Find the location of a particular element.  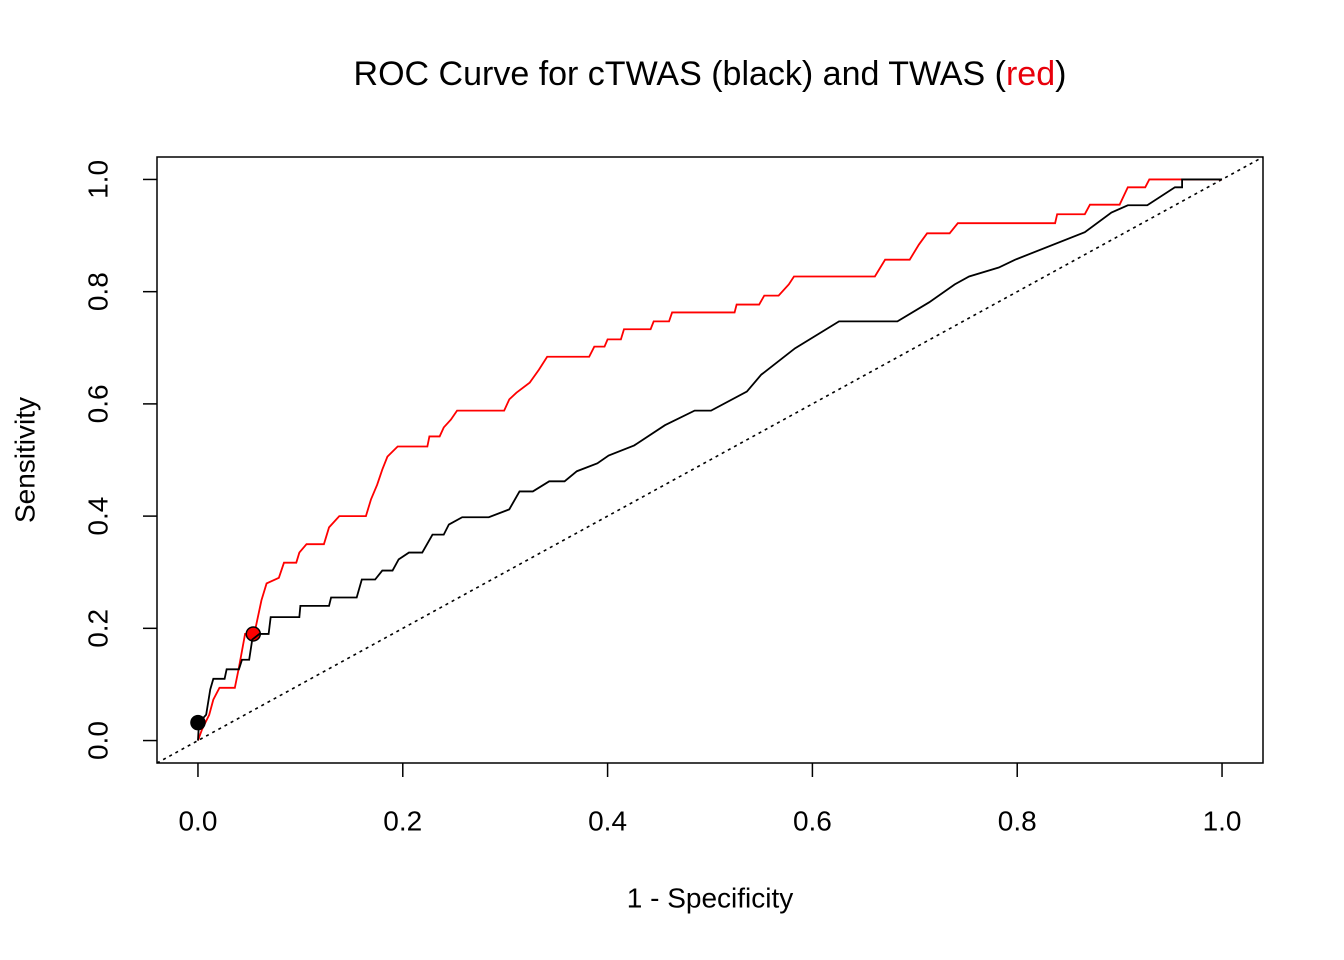

x-tick-label: 0.4 is located at coordinates (607, 820).